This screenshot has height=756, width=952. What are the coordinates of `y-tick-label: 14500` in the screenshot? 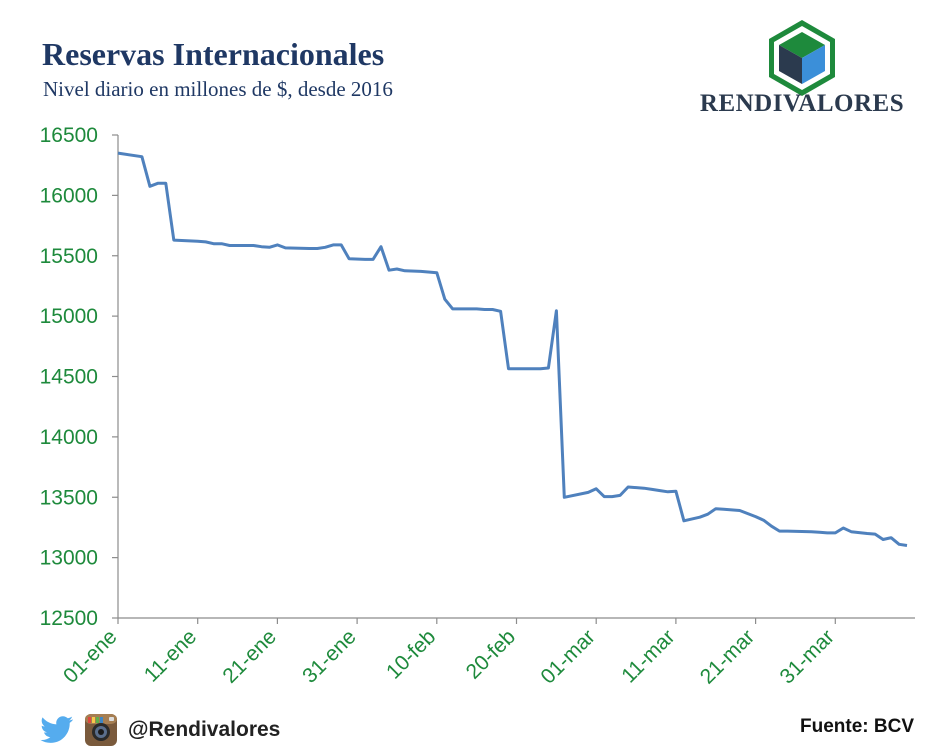 It's located at (69, 377).